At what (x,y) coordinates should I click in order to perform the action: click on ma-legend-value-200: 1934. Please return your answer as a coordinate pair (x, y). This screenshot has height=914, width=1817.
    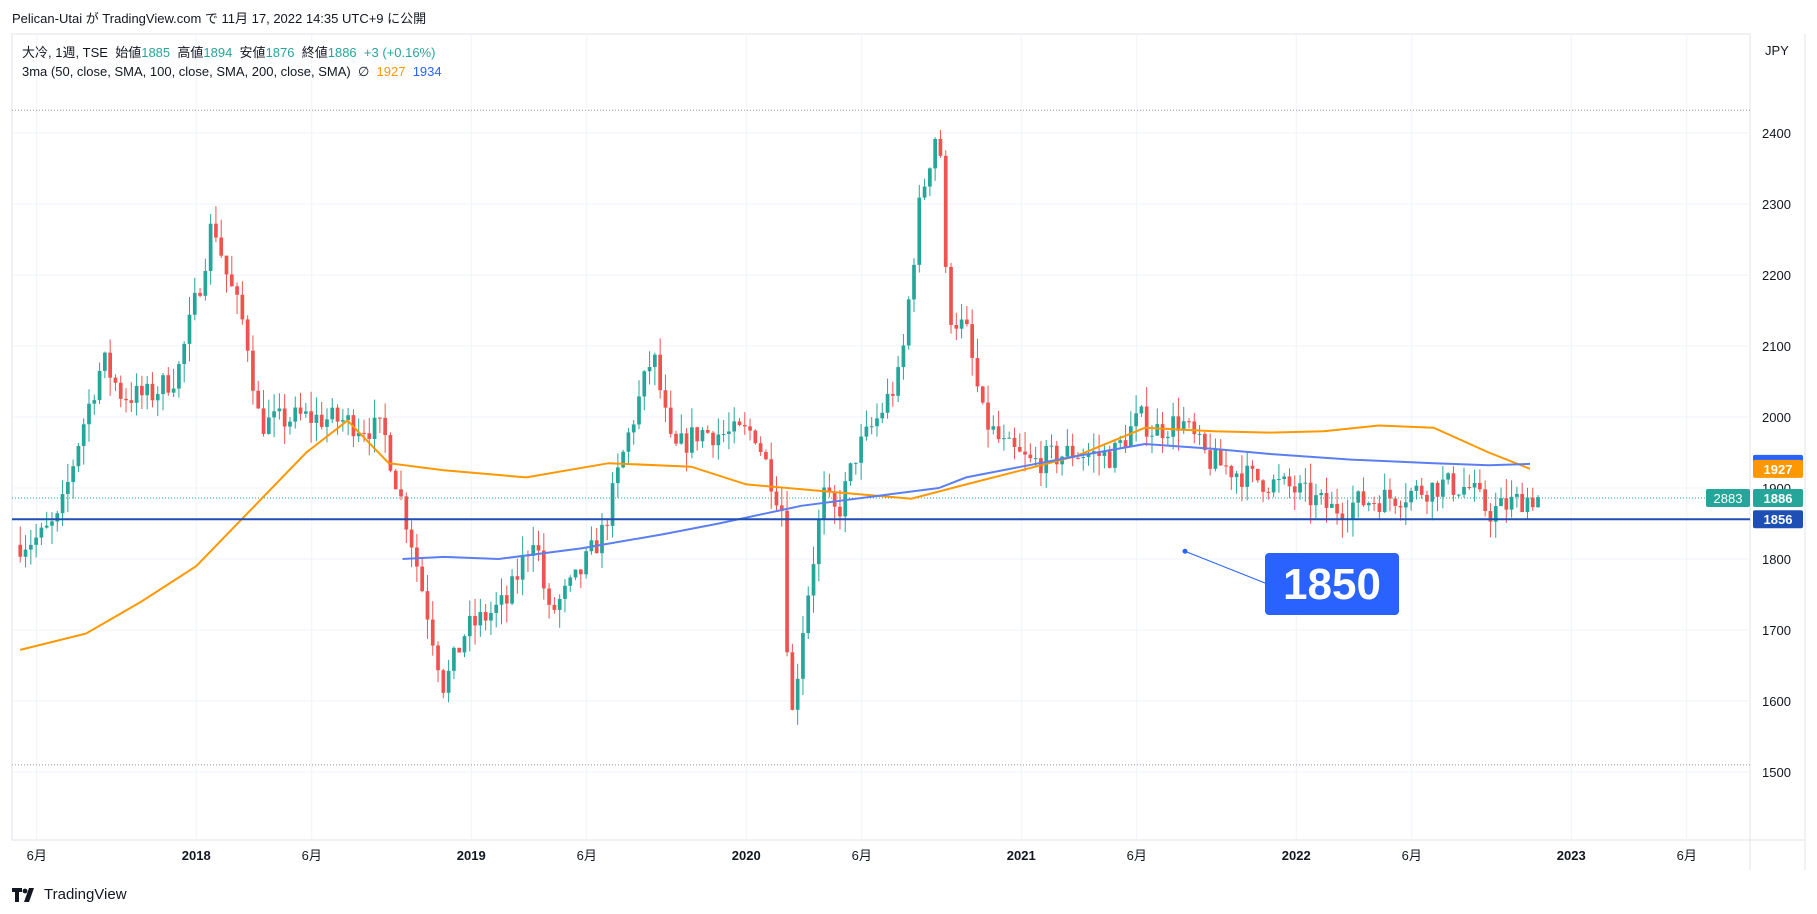
    Looking at the image, I should click on (427, 71).